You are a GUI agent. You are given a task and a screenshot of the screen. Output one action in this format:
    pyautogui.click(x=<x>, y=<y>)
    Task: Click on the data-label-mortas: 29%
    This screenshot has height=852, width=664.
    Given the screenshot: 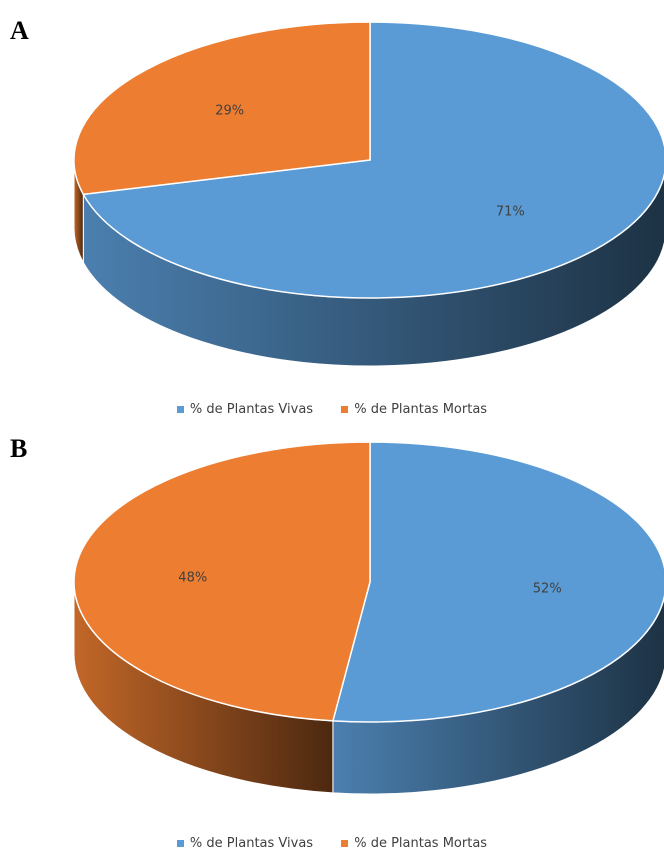 What is the action you would take?
    pyautogui.click(x=229, y=110)
    